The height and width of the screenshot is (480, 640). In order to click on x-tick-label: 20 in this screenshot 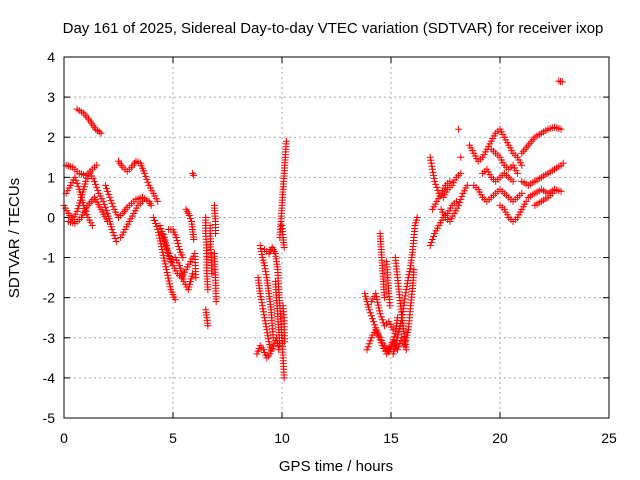, I will do `click(500, 438)`.